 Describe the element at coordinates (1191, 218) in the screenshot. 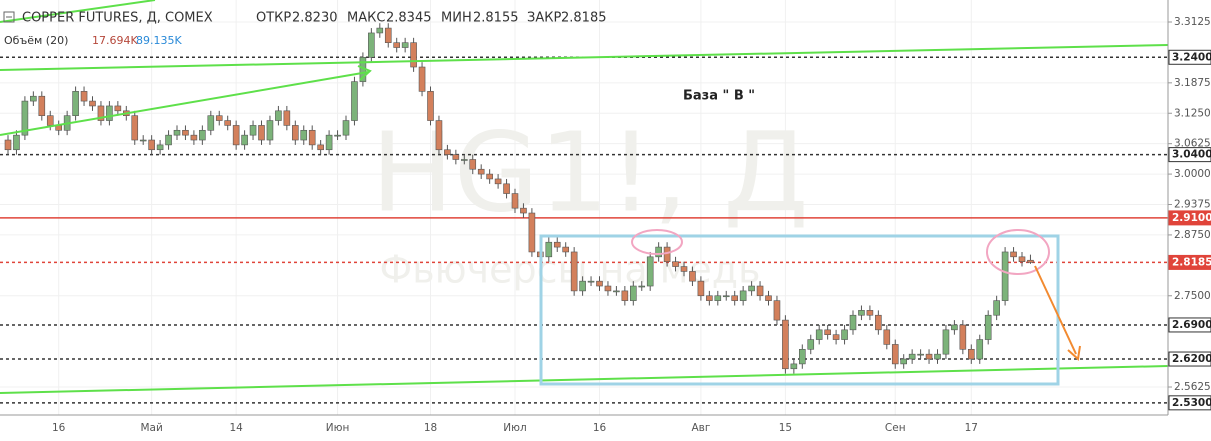

I see `level-label: 2.9100` at that location.